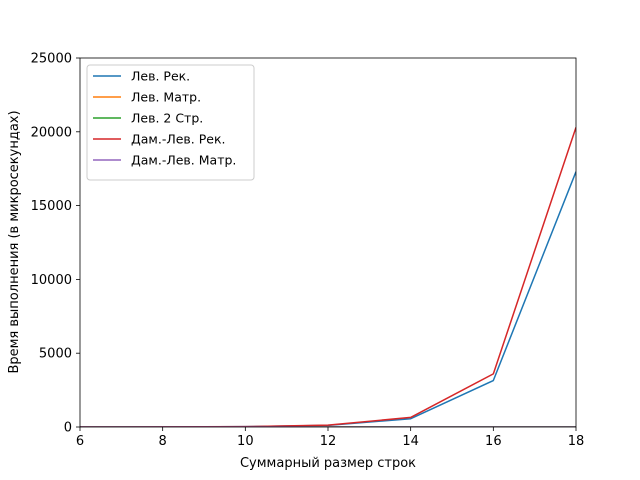 This screenshot has height=480, width=640. I want to click on y-axis-ticks: 0 5000 10000 15000 20000 25000, so click(55, 244).